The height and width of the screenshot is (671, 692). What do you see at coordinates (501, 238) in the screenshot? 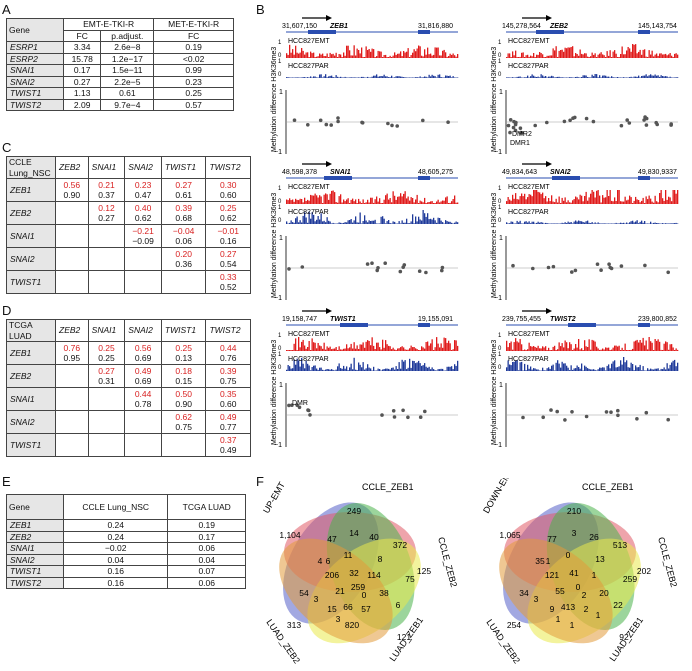
I see `meth-tick: 1` at bounding box center [501, 238].